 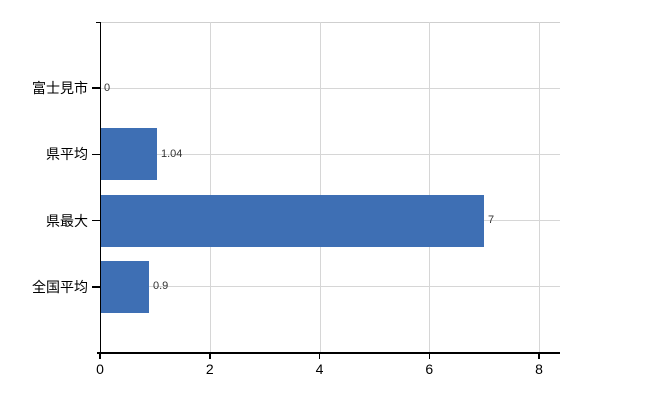 What do you see at coordinates (172, 154) in the screenshot?
I see `bar-value-label: 1.04` at bounding box center [172, 154].